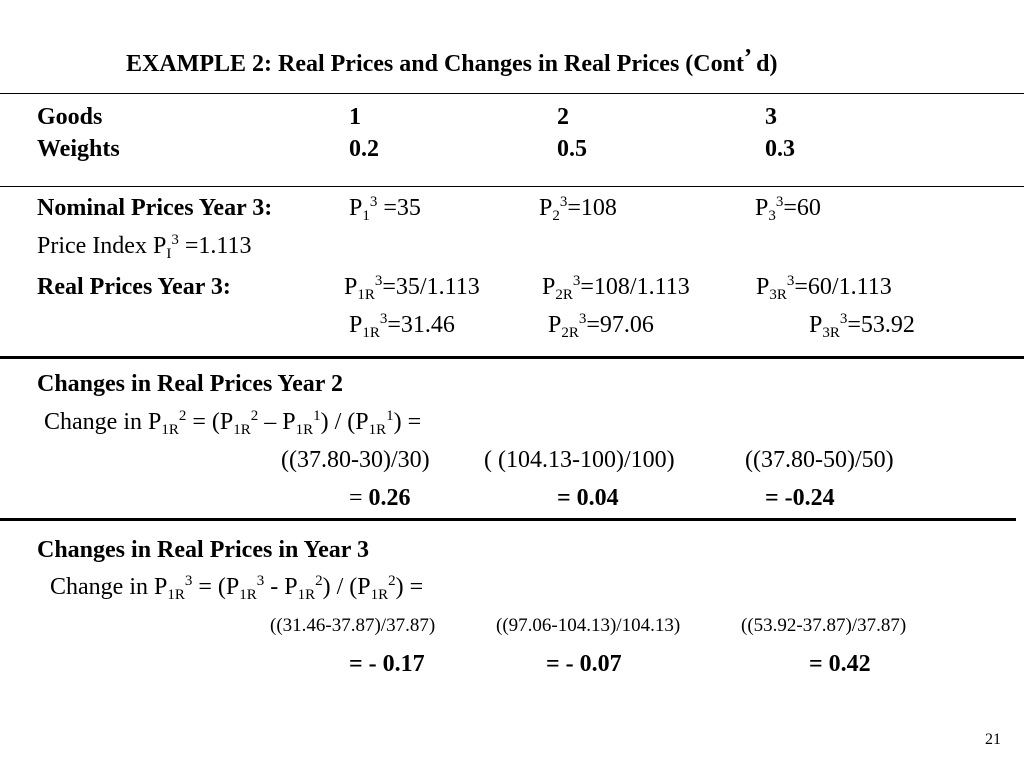 This screenshot has height=768, width=1024. What do you see at coordinates (788, 209) in the screenshot?
I see `nominal-price-3: P33=60` at bounding box center [788, 209].